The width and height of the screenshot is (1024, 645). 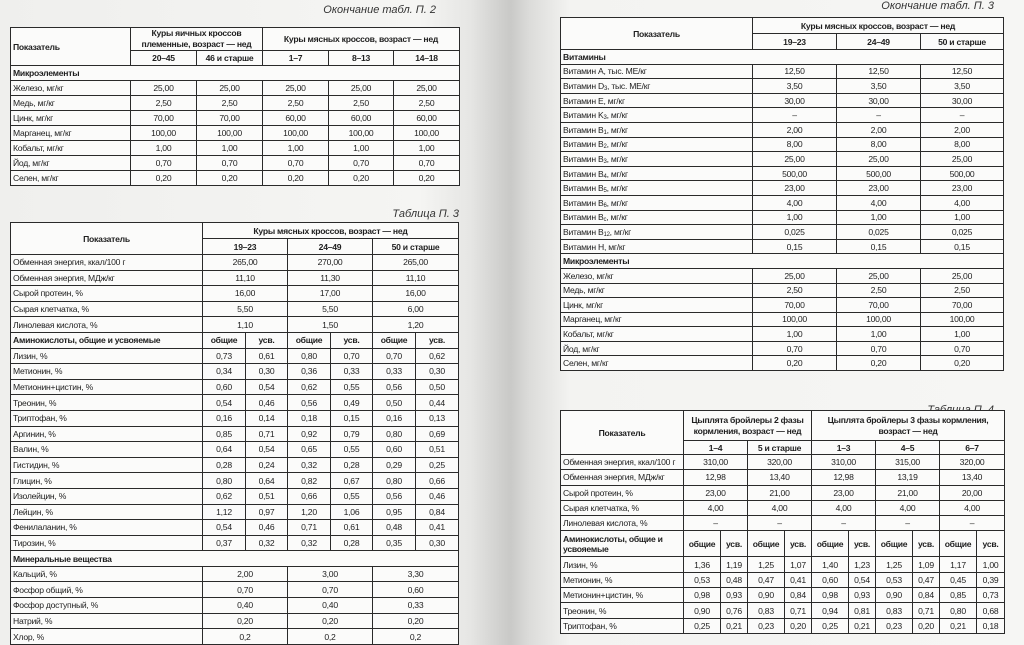 What do you see at coordinates (69, 262) in the screenshot?
I see `row-label-text: Обменная энергия, ккал/100 г` at bounding box center [69, 262].